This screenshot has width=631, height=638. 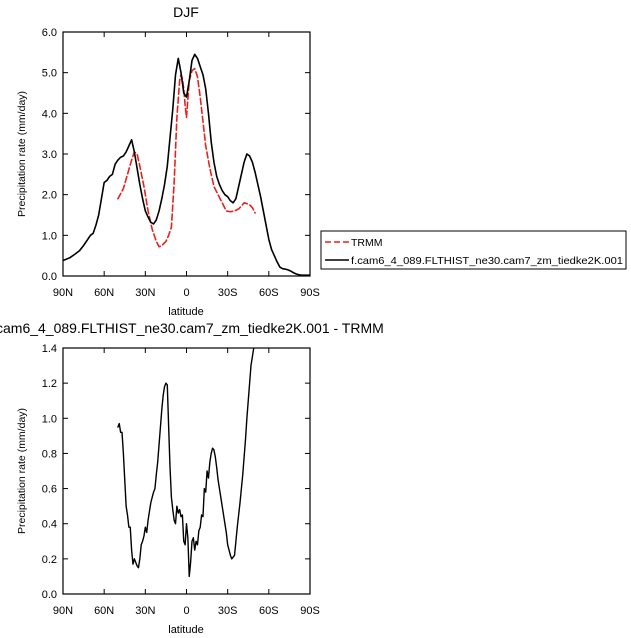 I want to click on y-tick-label: 3.0, so click(x=49, y=155).